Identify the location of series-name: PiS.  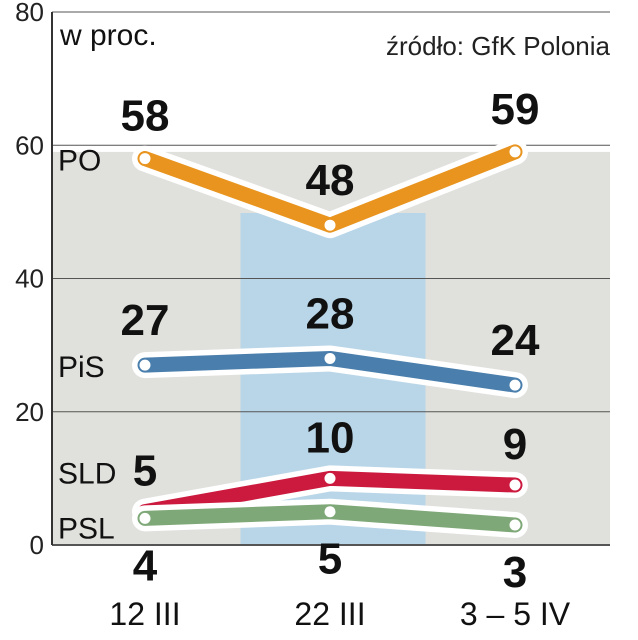
(81, 367).